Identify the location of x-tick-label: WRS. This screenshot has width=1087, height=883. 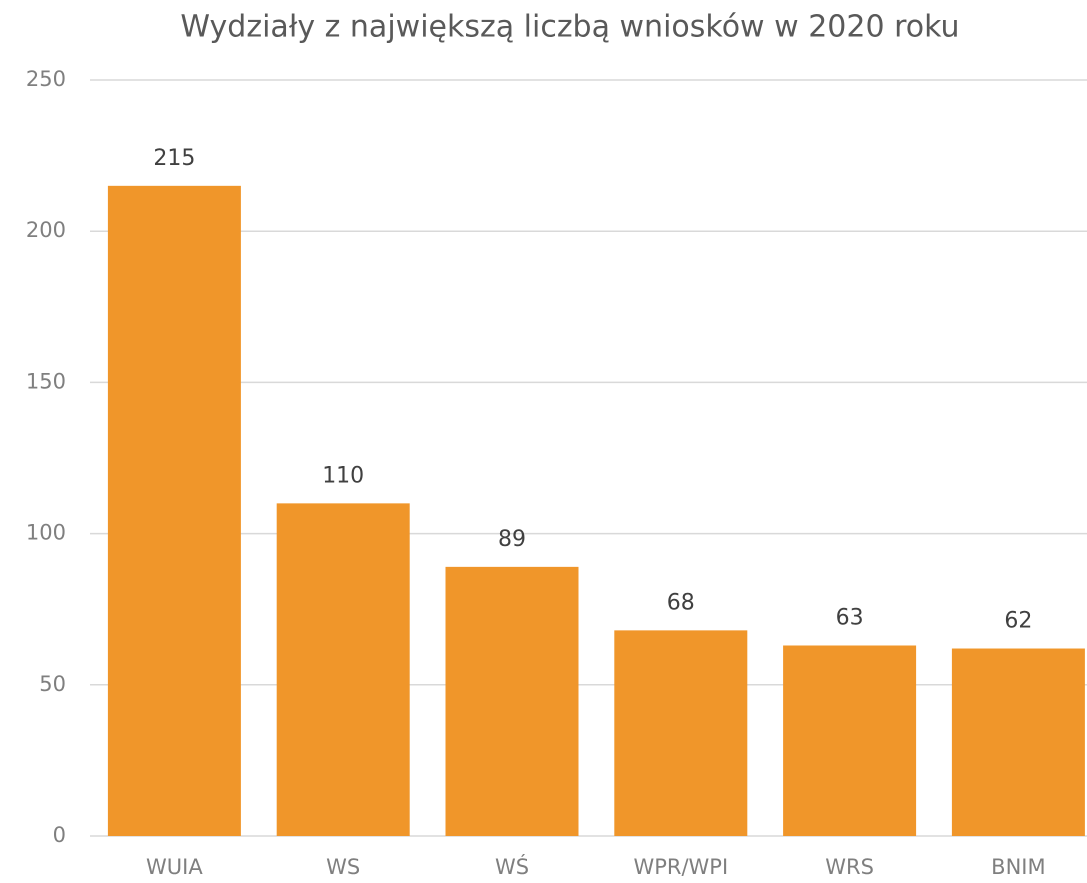
(849, 867).